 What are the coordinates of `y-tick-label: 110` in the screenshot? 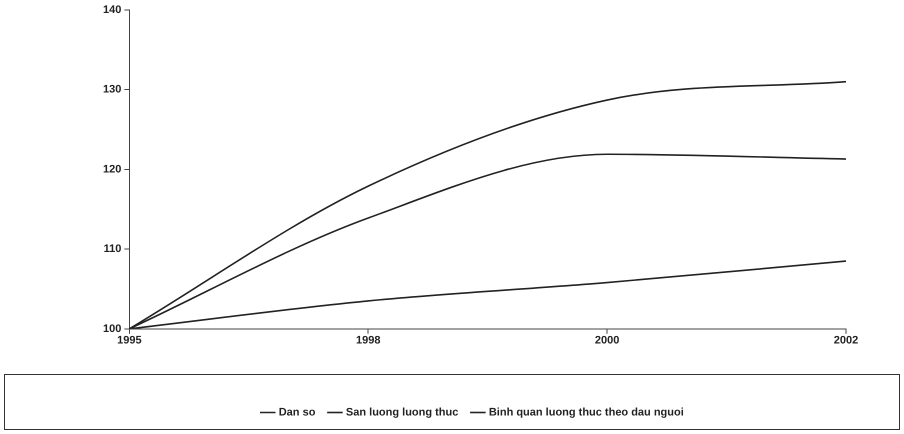 It's located at (113, 249).